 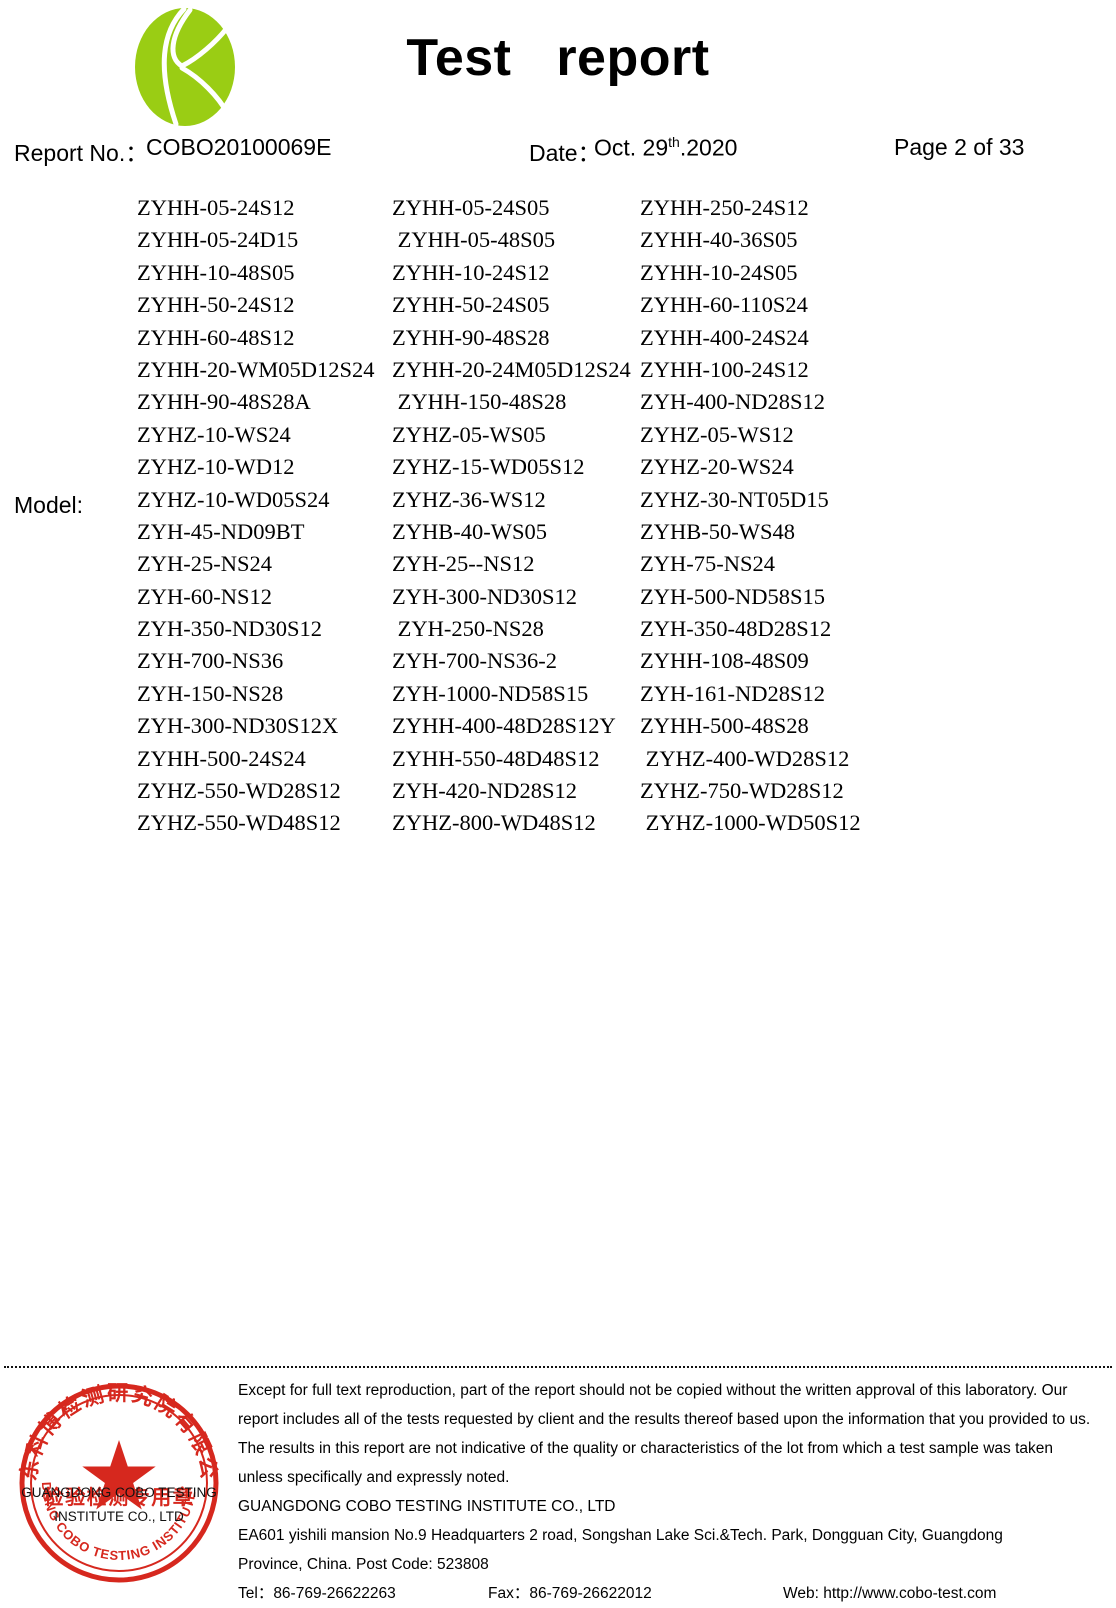 What do you see at coordinates (216, 467) in the screenshot?
I see `model-code: ZYHZ-10-WD12` at bounding box center [216, 467].